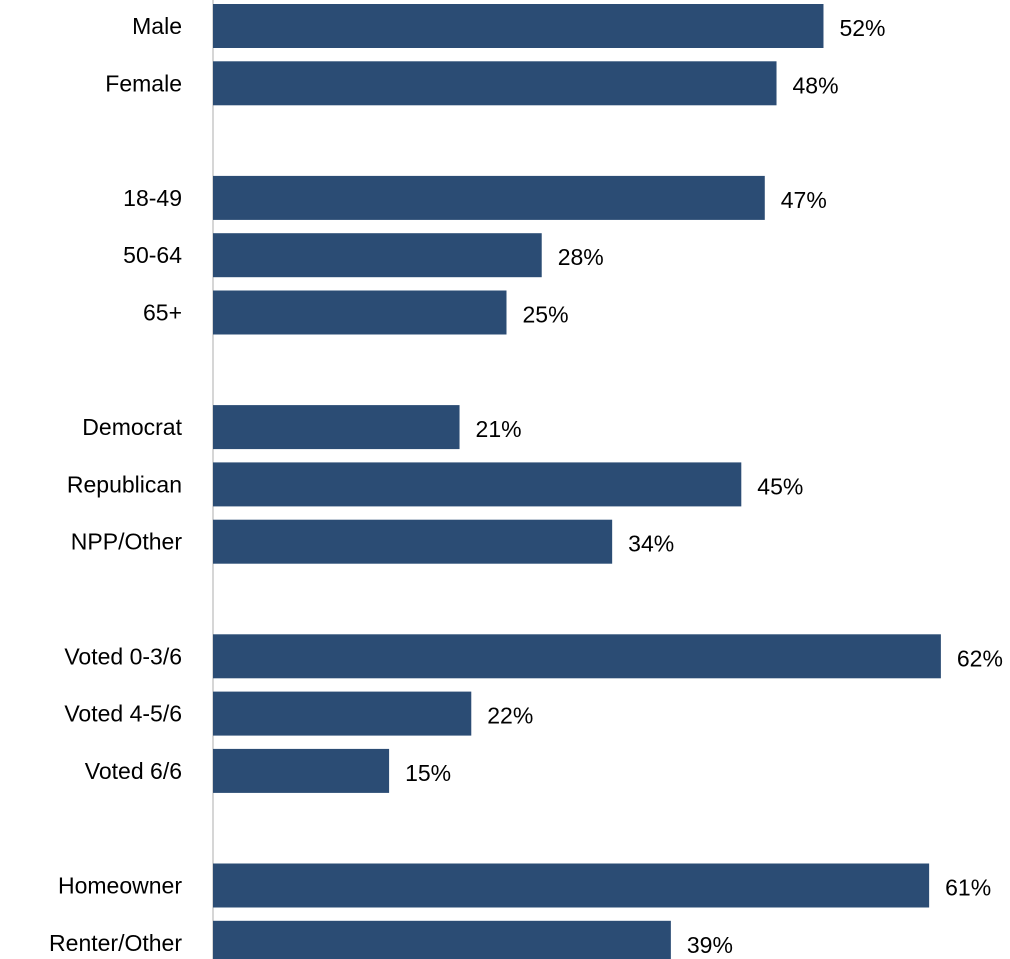 The image size is (1010, 959). I want to click on value-label: 47%, so click(804, 200).